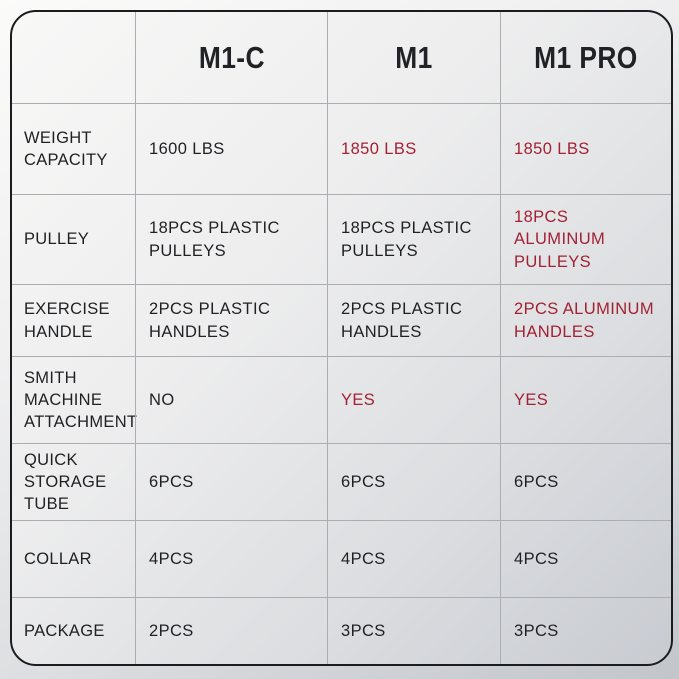 The image size is (679, 679). I want to click on column-header-label: M1, so click(414, 57).